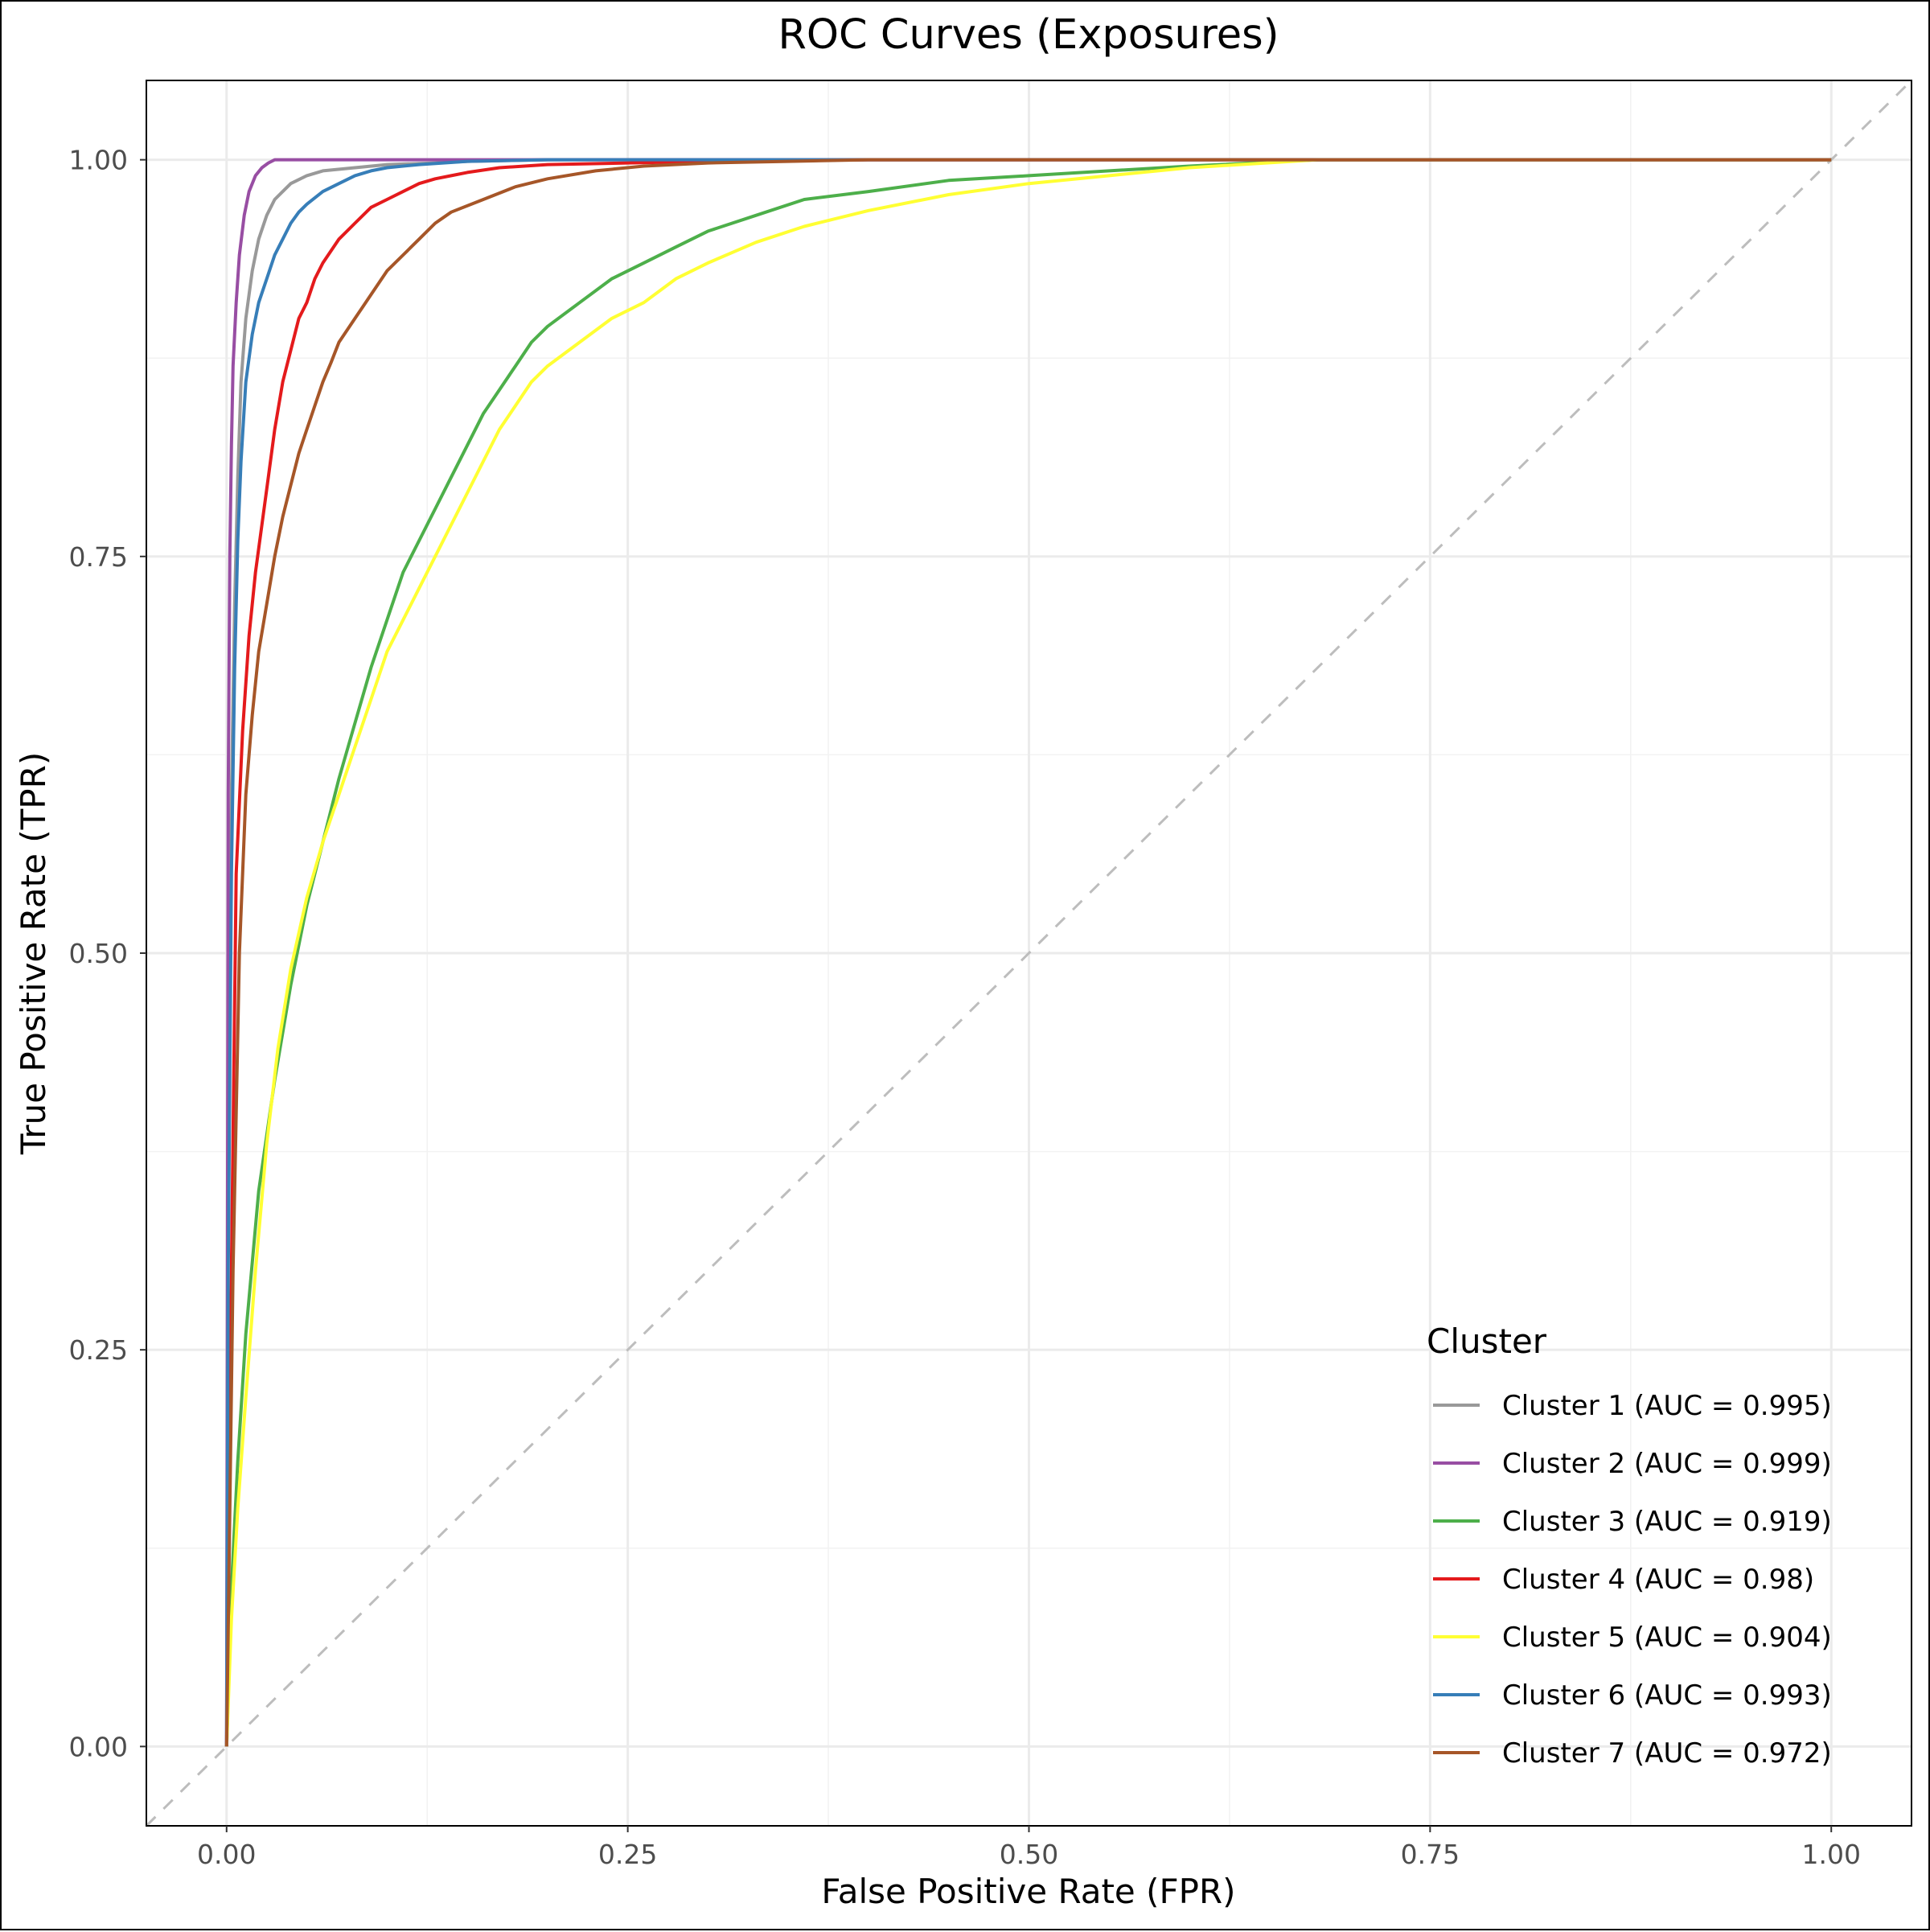 This screenshot has height=1932, width=1930. What do you see at coordinates (98, 557) in the screenshot?
I see `y-tick-label: 0.75` at bounding box center [98, 557].